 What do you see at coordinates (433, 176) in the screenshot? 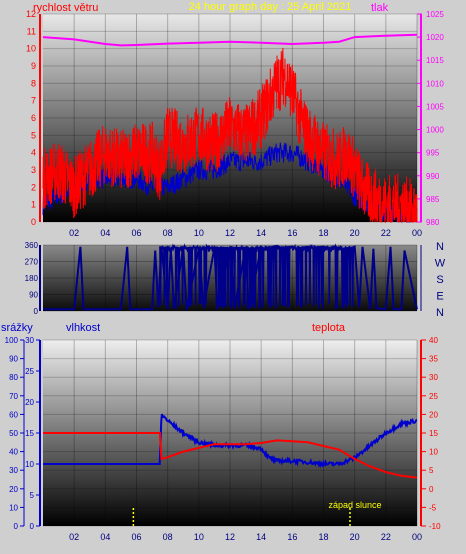
I see `pressure-y-tick-label: 990` at bounding box center [433, 176].